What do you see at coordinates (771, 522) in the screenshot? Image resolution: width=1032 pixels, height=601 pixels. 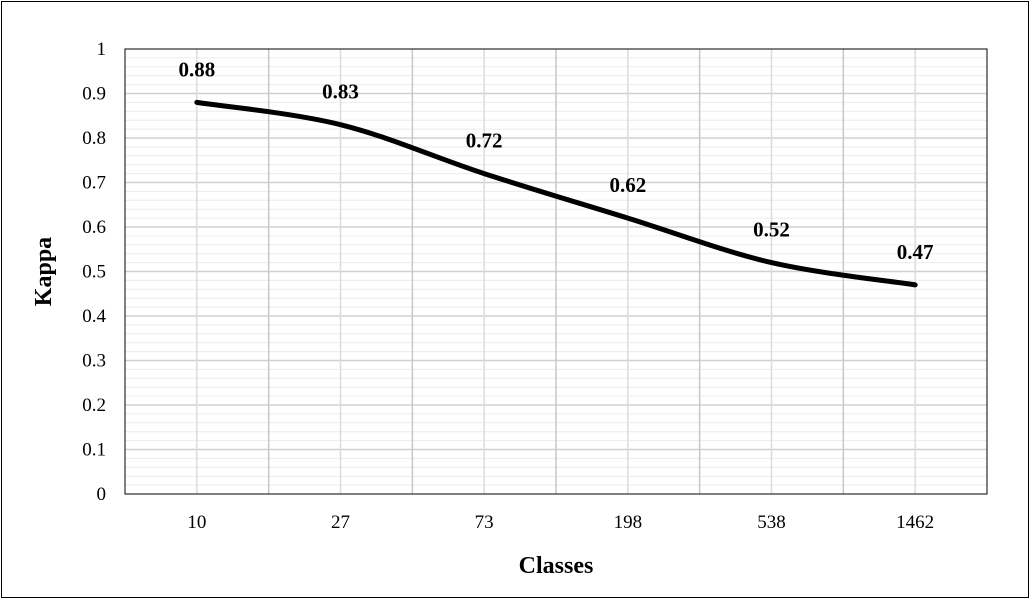 I see `x-tick-label: 538` at bounding box center [771, 522].